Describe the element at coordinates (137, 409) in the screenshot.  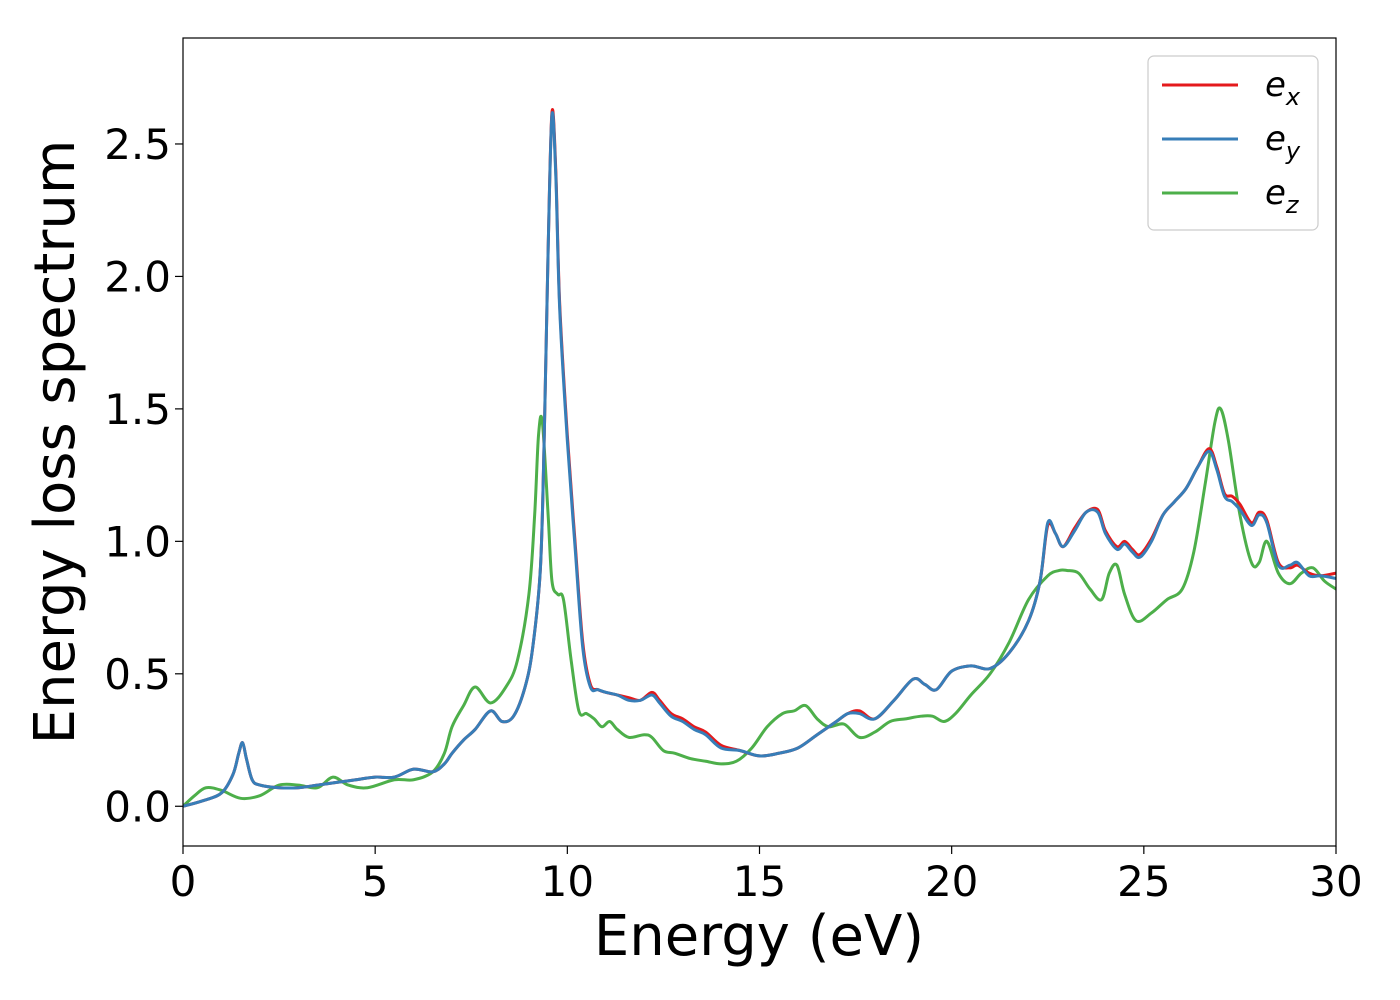
I see `y-tick-label: 1.5` at that location.